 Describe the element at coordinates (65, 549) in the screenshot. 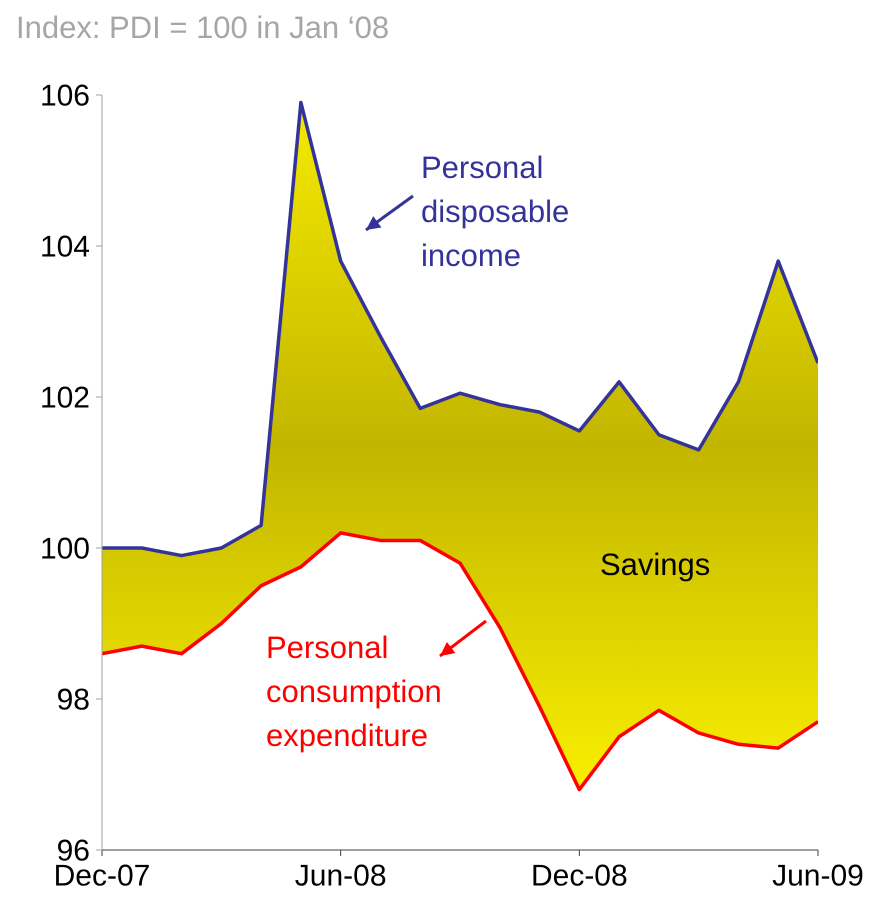

I see `y-tick-label: 100` at that location.